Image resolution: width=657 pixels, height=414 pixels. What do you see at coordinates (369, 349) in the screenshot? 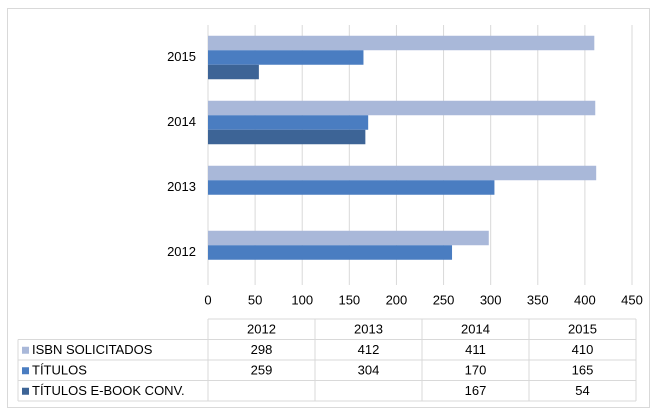
I see `table-value: 412` at bounding box center [369, 349].